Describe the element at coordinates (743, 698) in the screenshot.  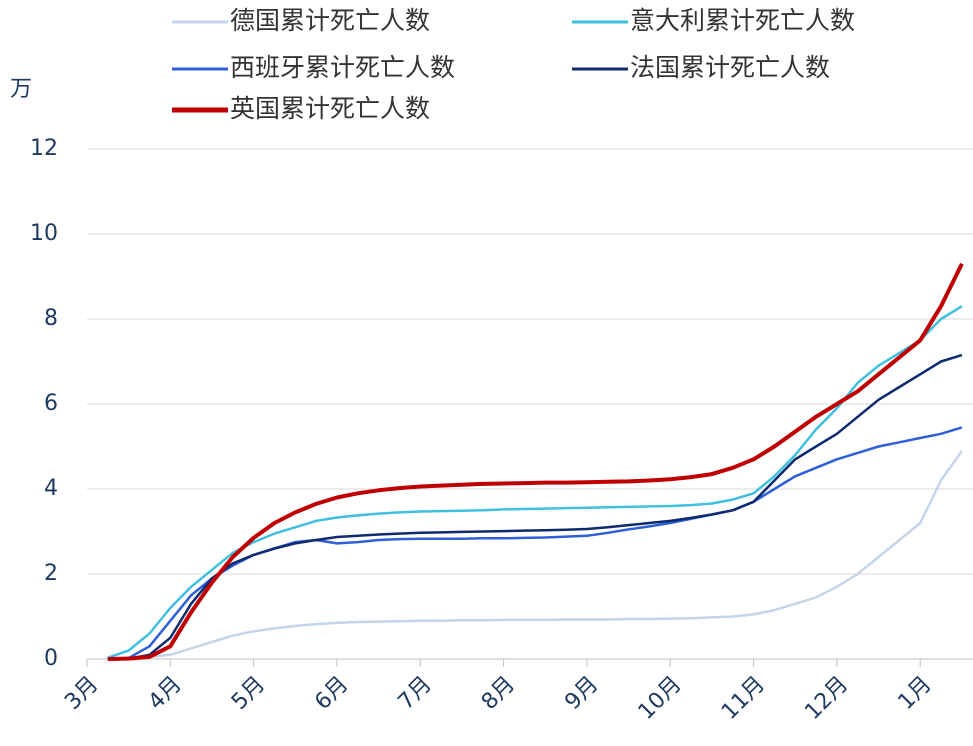
I see `x-tick-label: 11月` at that location.